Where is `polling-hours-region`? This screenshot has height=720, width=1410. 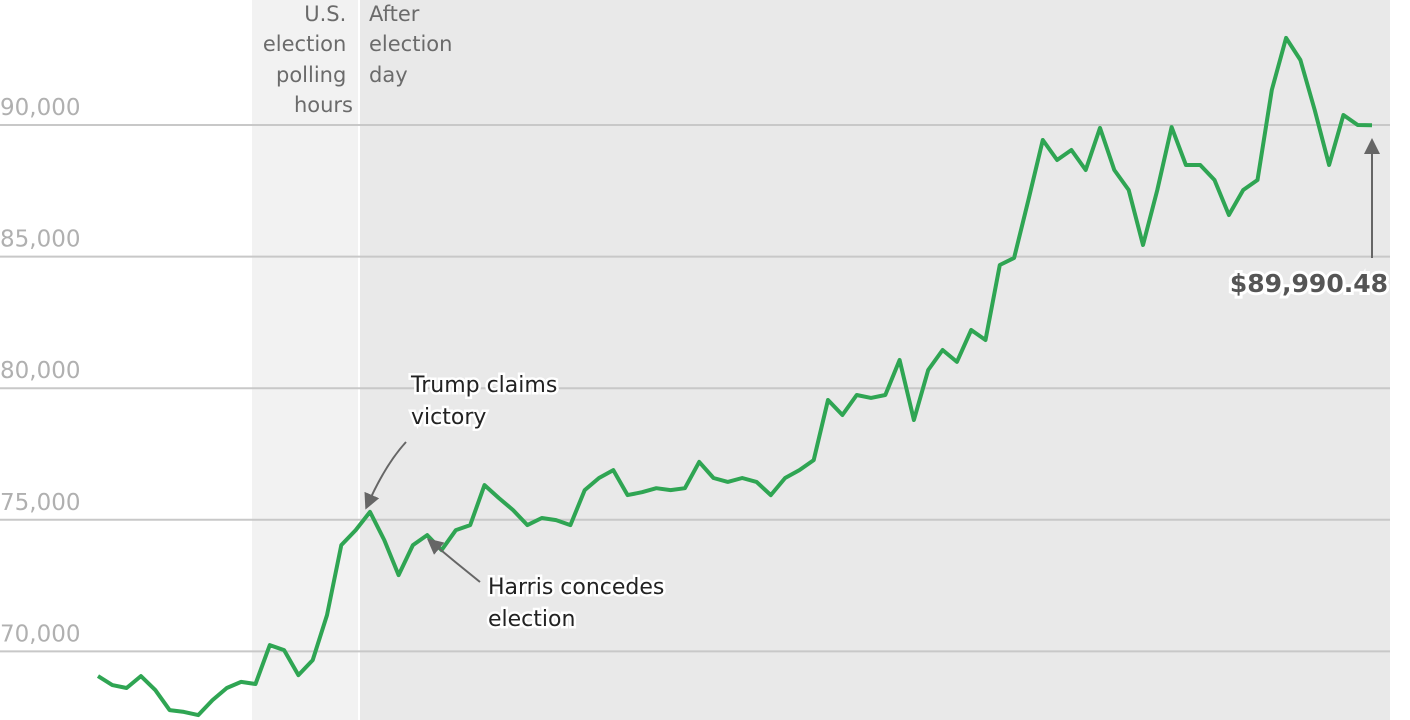 polling-hours-region is located at coordinates (305, 360).